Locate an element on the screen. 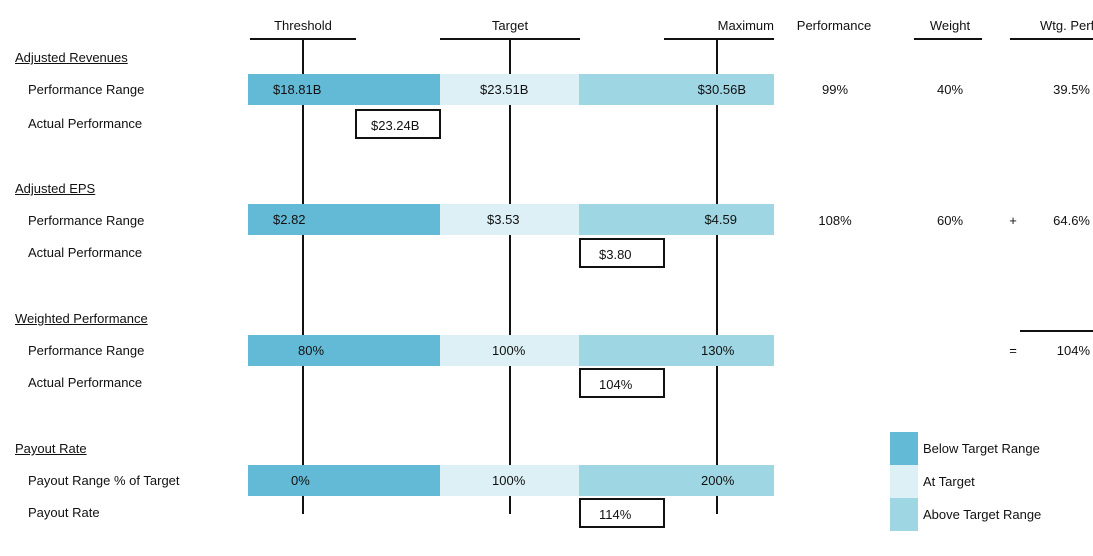  header-maximum-rule is located at coordinates (719, 39).